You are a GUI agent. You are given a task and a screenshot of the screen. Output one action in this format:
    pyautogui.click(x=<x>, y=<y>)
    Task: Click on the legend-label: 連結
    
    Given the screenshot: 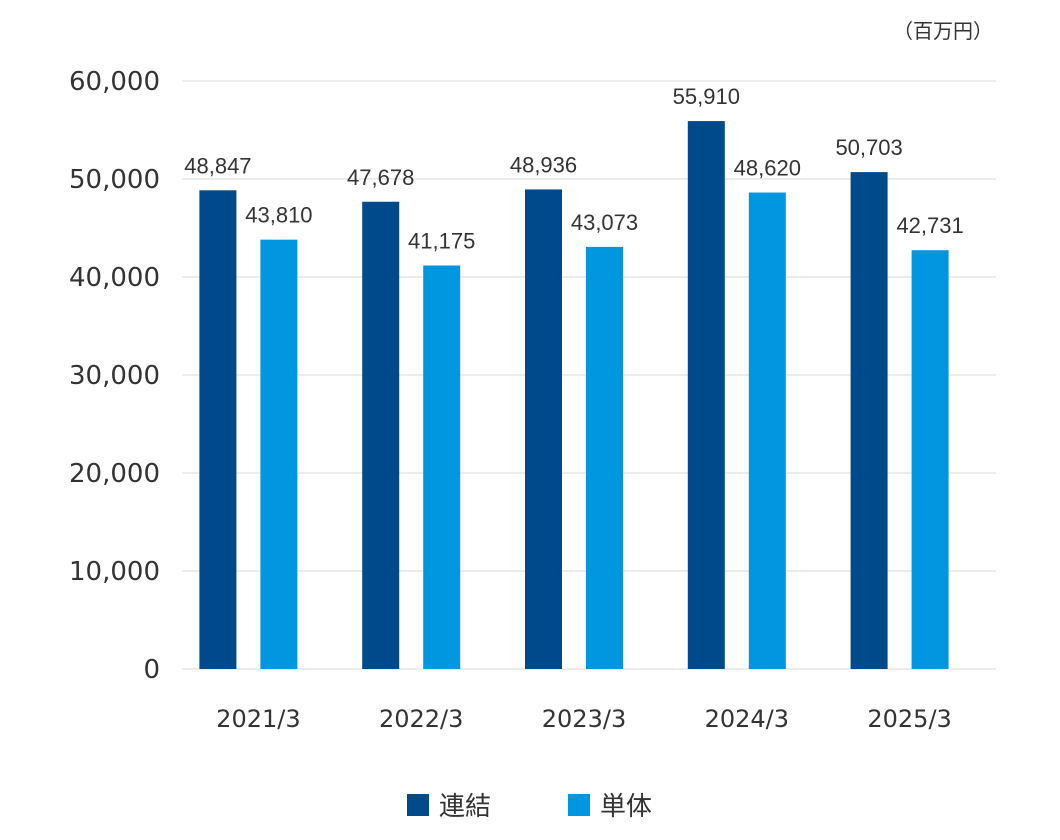 What is the action you would take?
    pyautogui.click(x=465, y=807)
    